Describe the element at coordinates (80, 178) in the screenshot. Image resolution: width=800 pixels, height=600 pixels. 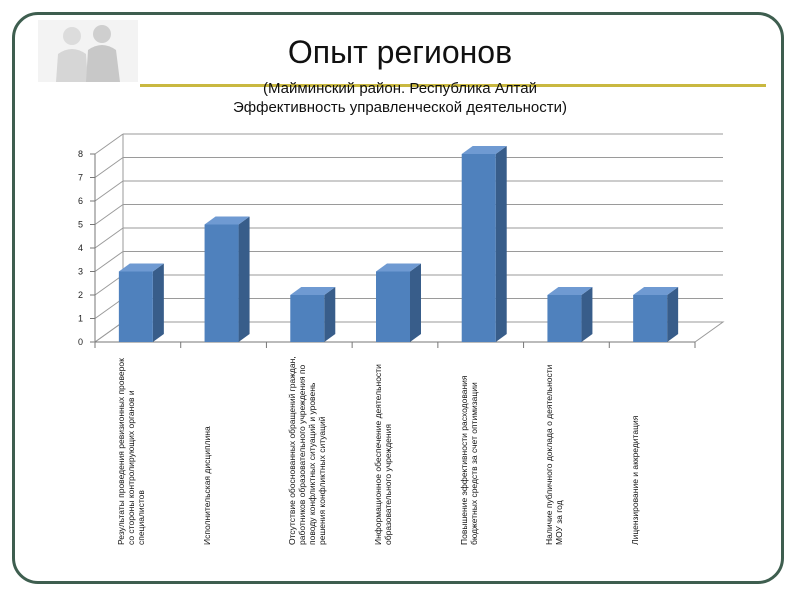
I see `y-tick-label: 7` at that location.